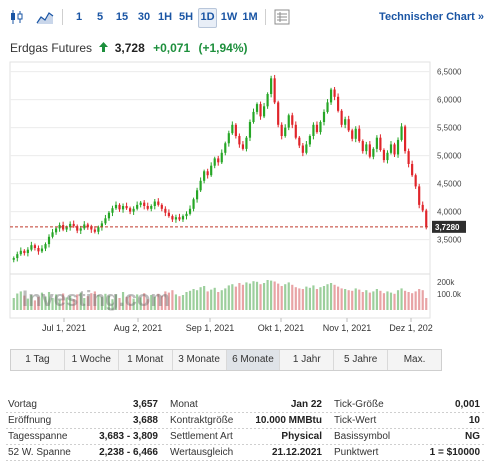  Describe the element at coordinates (144, 17) in the screenshot. I see `timeframe-30min-button: 30` at that location.